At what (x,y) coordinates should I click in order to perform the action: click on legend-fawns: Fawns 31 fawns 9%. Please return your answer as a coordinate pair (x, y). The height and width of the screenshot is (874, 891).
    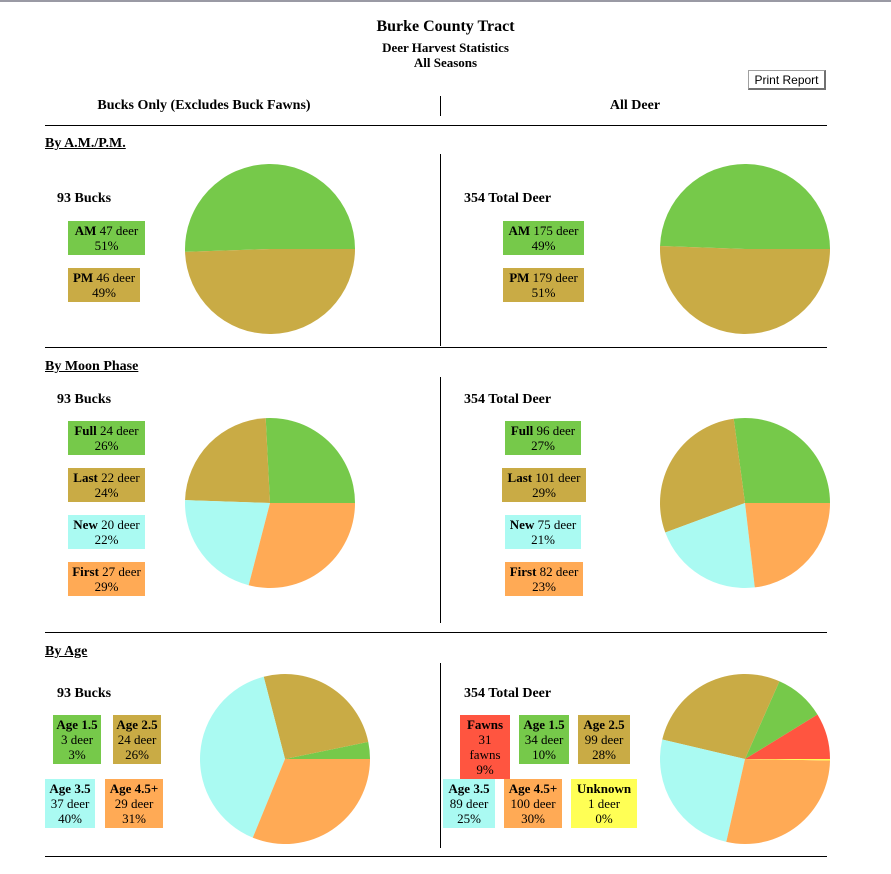
    Looking at the image, I should click on (485, 747).